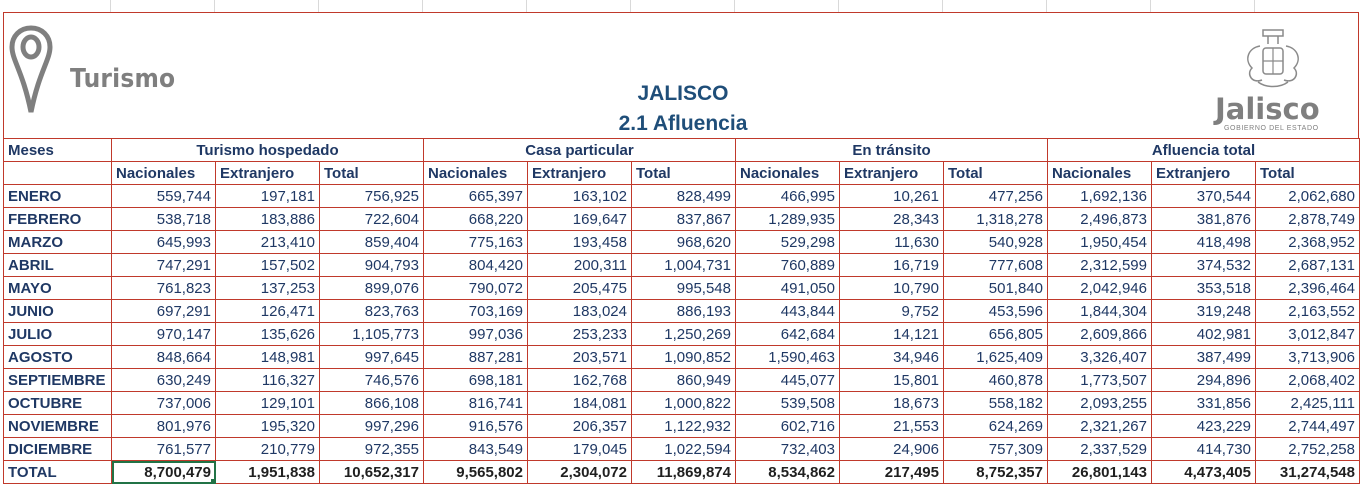 Image resolution: width=1366 pixels, height=503 pixels. I want to click on value-cell: 697,291, so click(163, 311).